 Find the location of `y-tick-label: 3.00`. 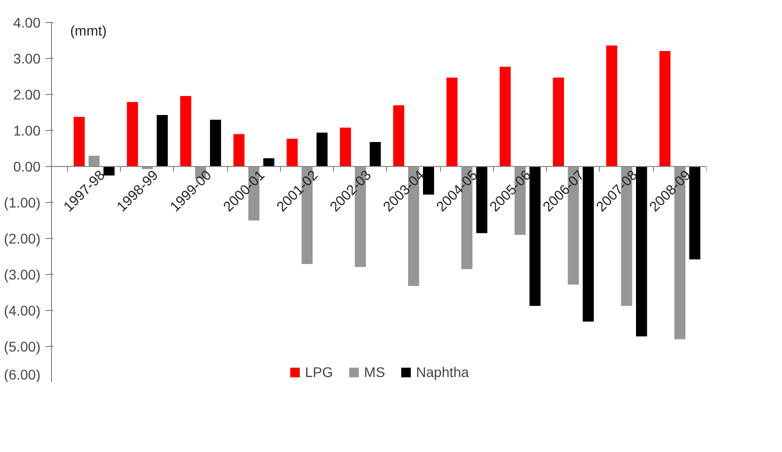

y-tick-label: 3.00 is located at coordinates (27, 58).